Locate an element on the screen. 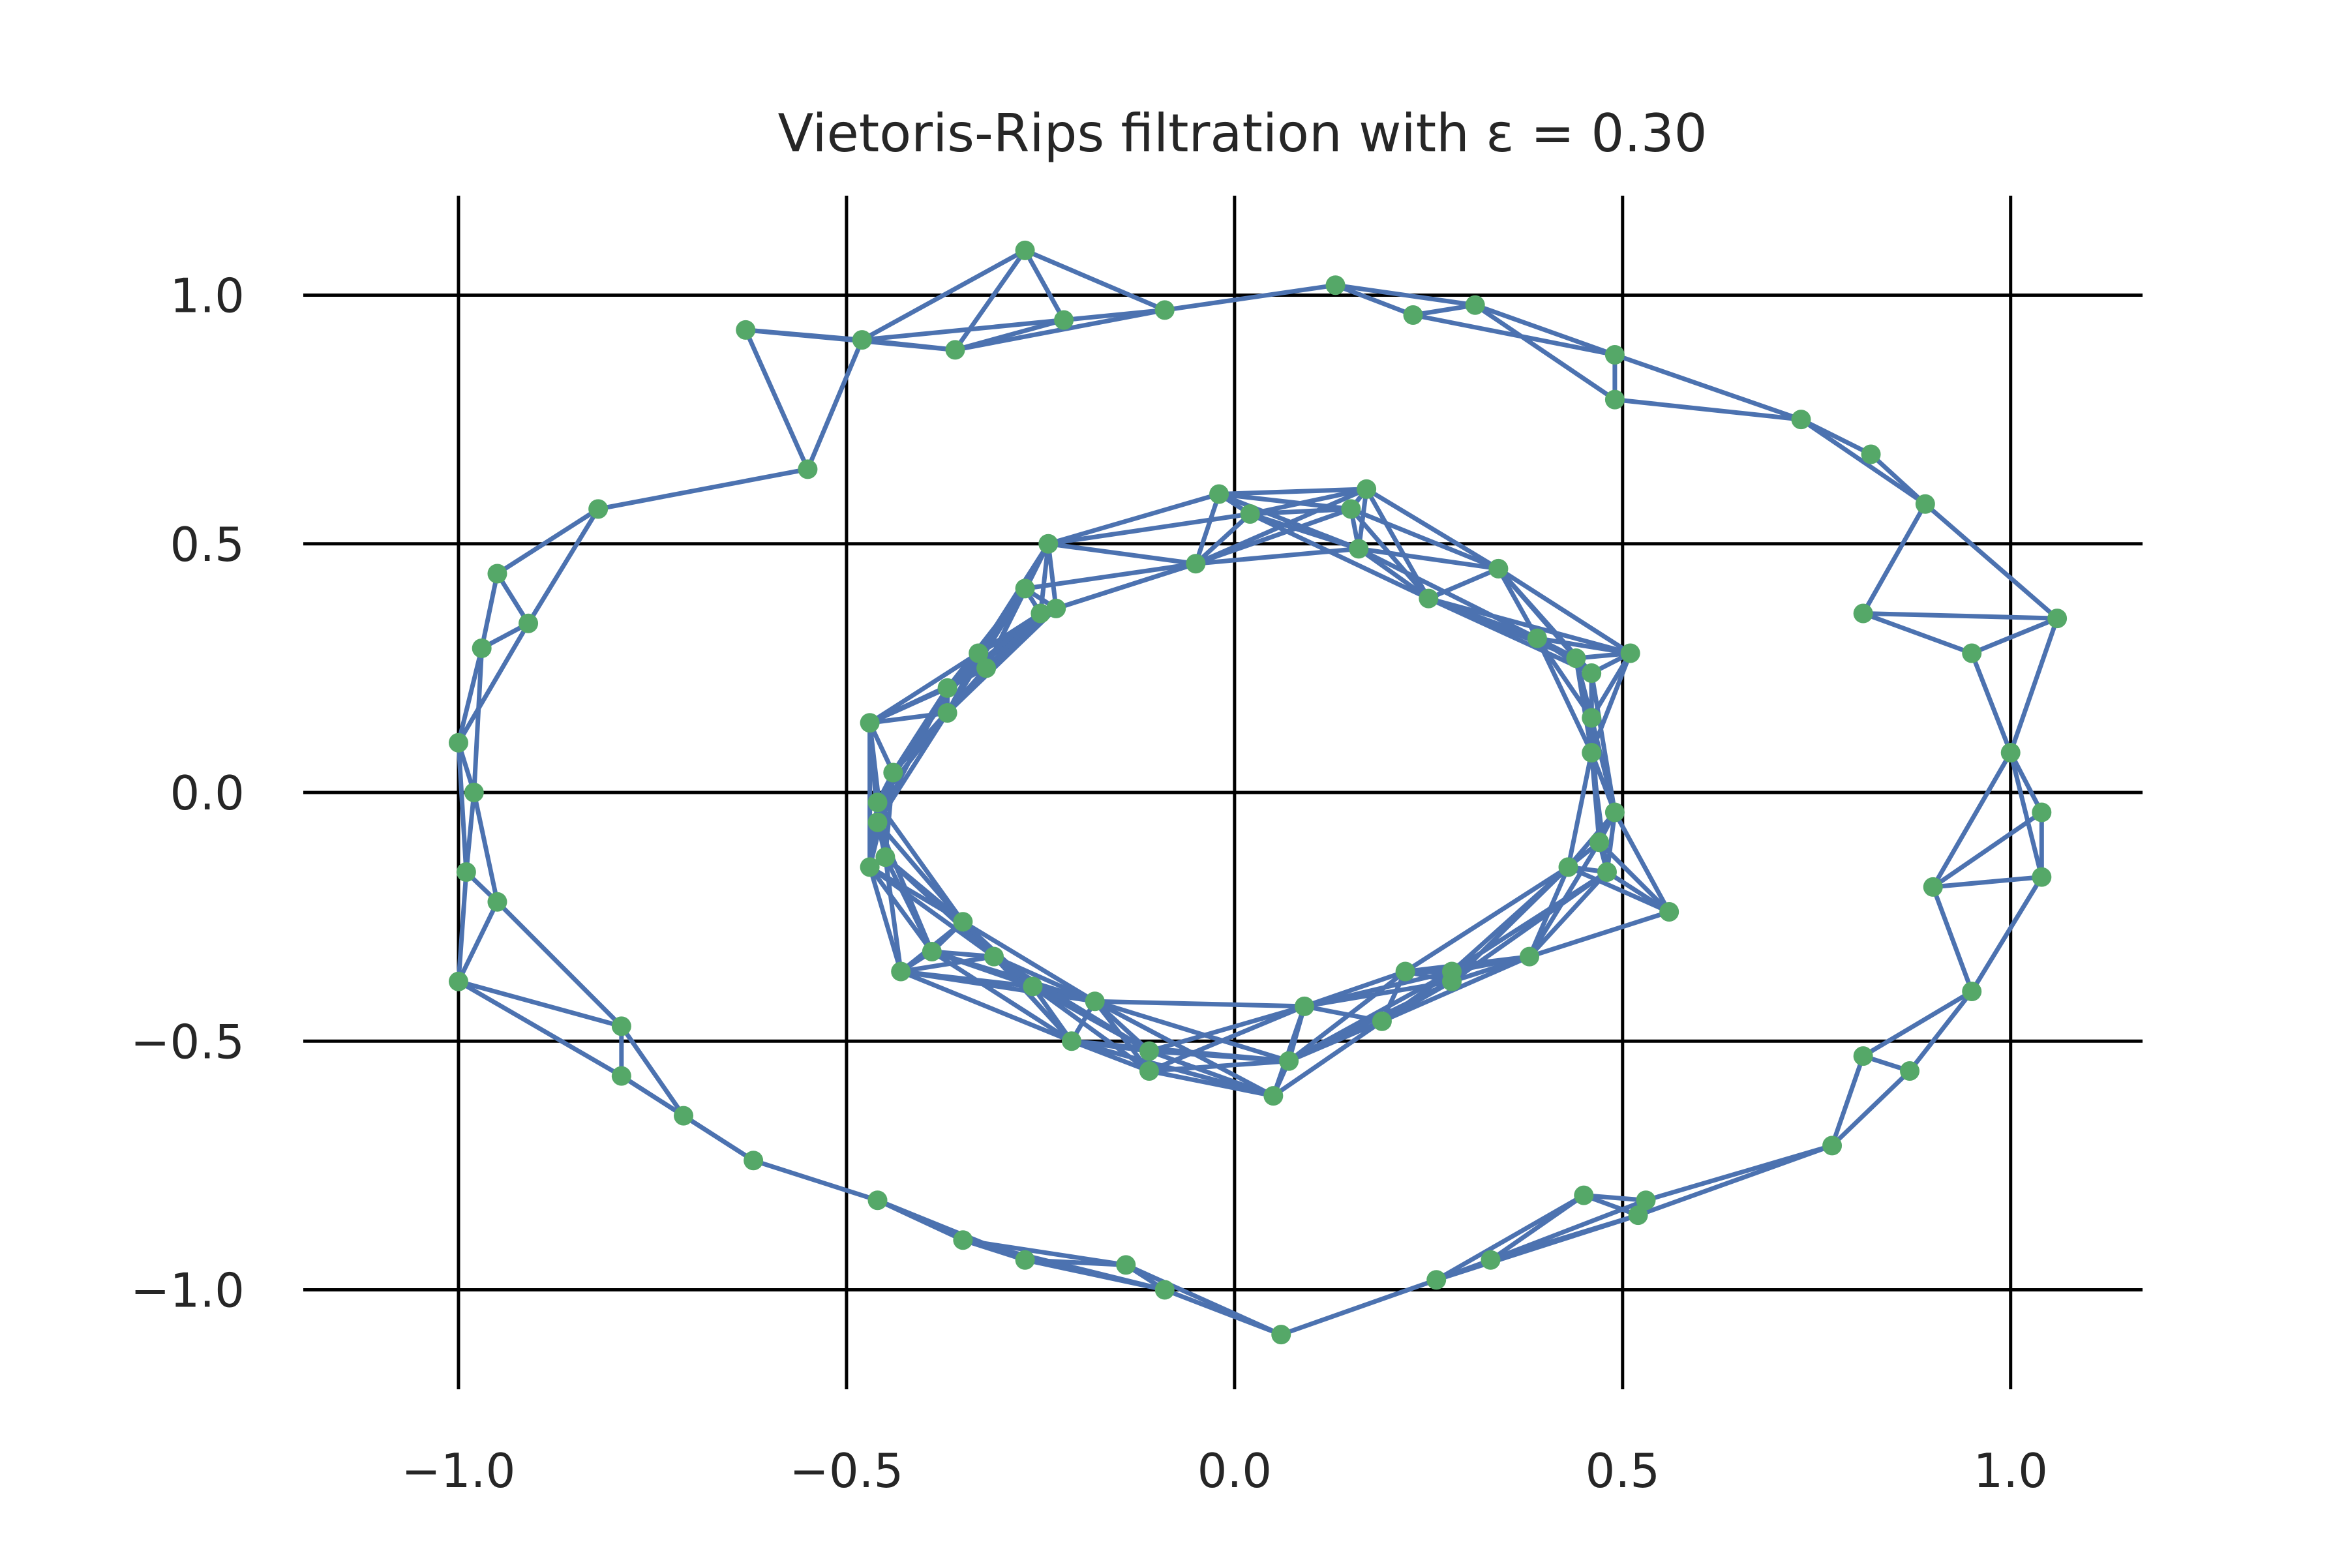 The width and height of the screenshot is (2348, 1568). y-tick-label: 0.0 is located at coordinates (208, 793).